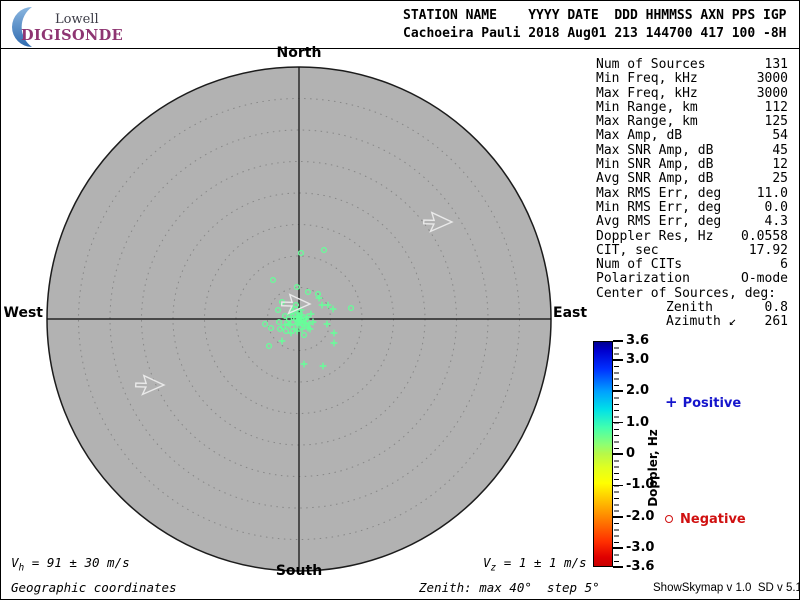 The width and height of the screenshot is (800, 600). What do you see at coordinates (487, 562) in the screenshot?
I see `vz-symbol: V` at bounding box center [487, 562].